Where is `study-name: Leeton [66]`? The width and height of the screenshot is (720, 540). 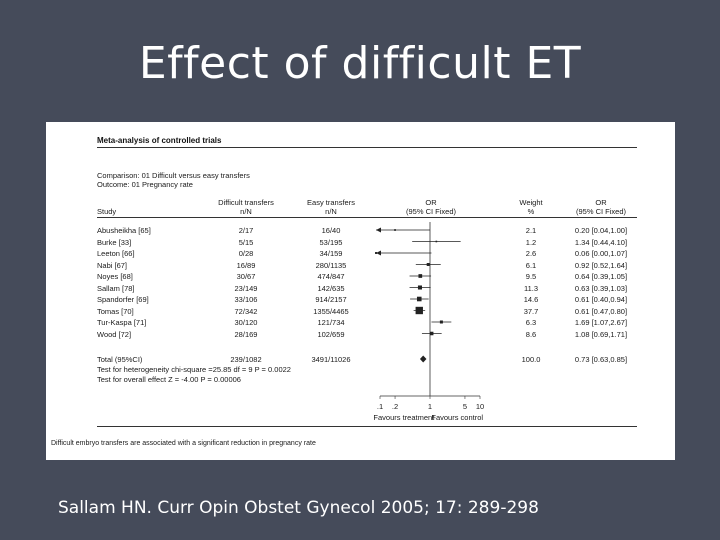
study-name: Leeton [66] is located at coordinates (116, 253).